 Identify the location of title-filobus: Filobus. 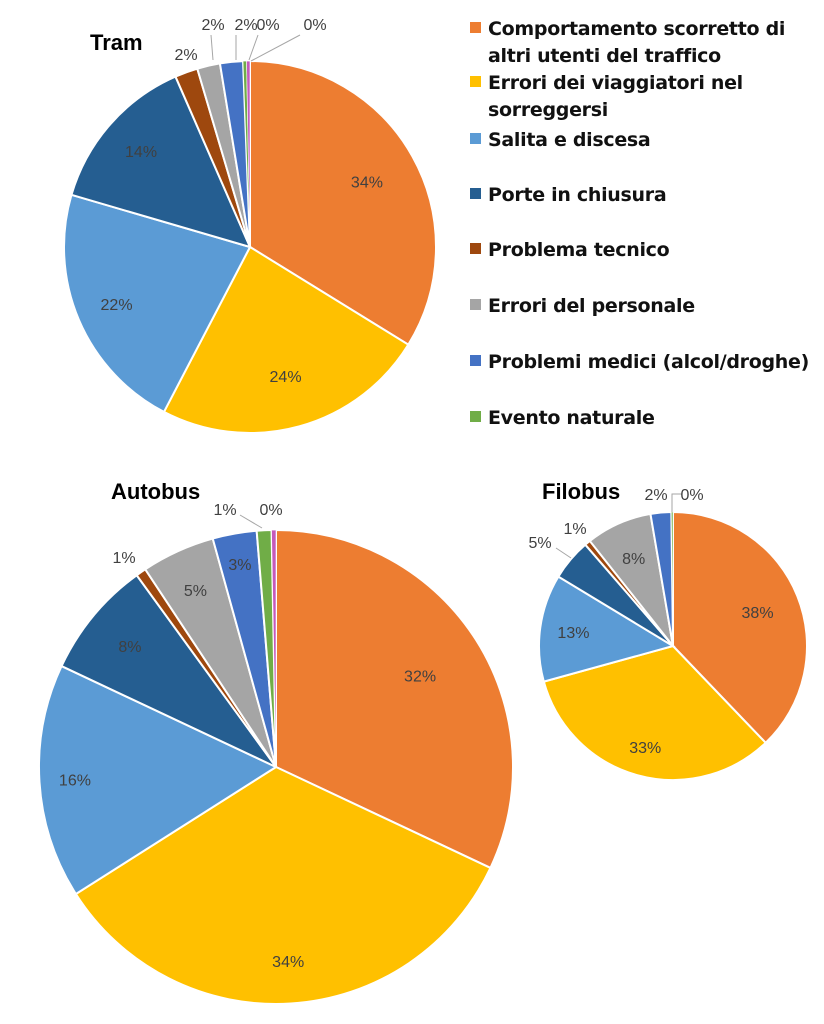
(581, 491).